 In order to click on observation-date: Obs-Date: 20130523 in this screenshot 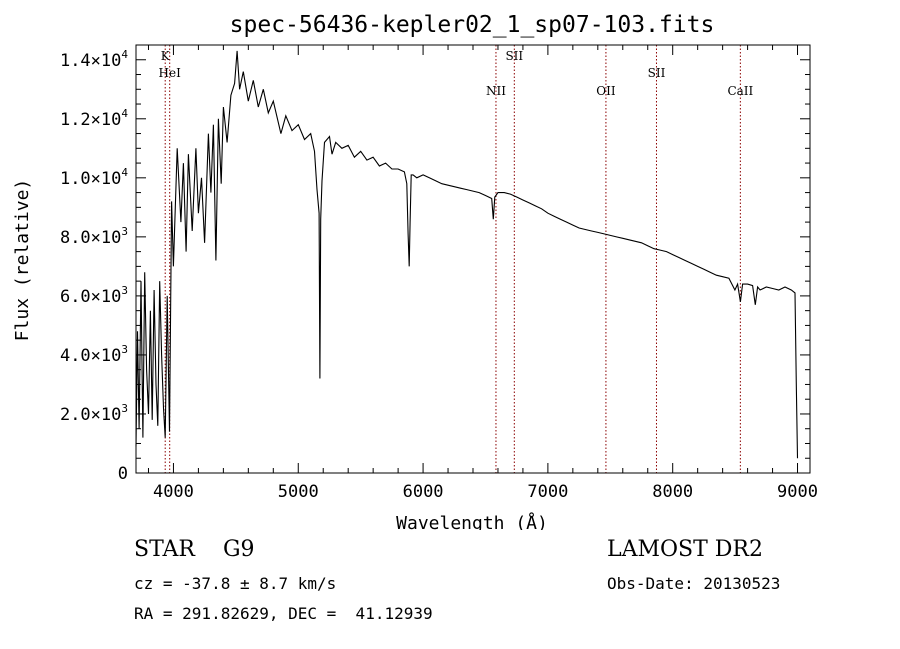, I will do `click(694, 583)`.